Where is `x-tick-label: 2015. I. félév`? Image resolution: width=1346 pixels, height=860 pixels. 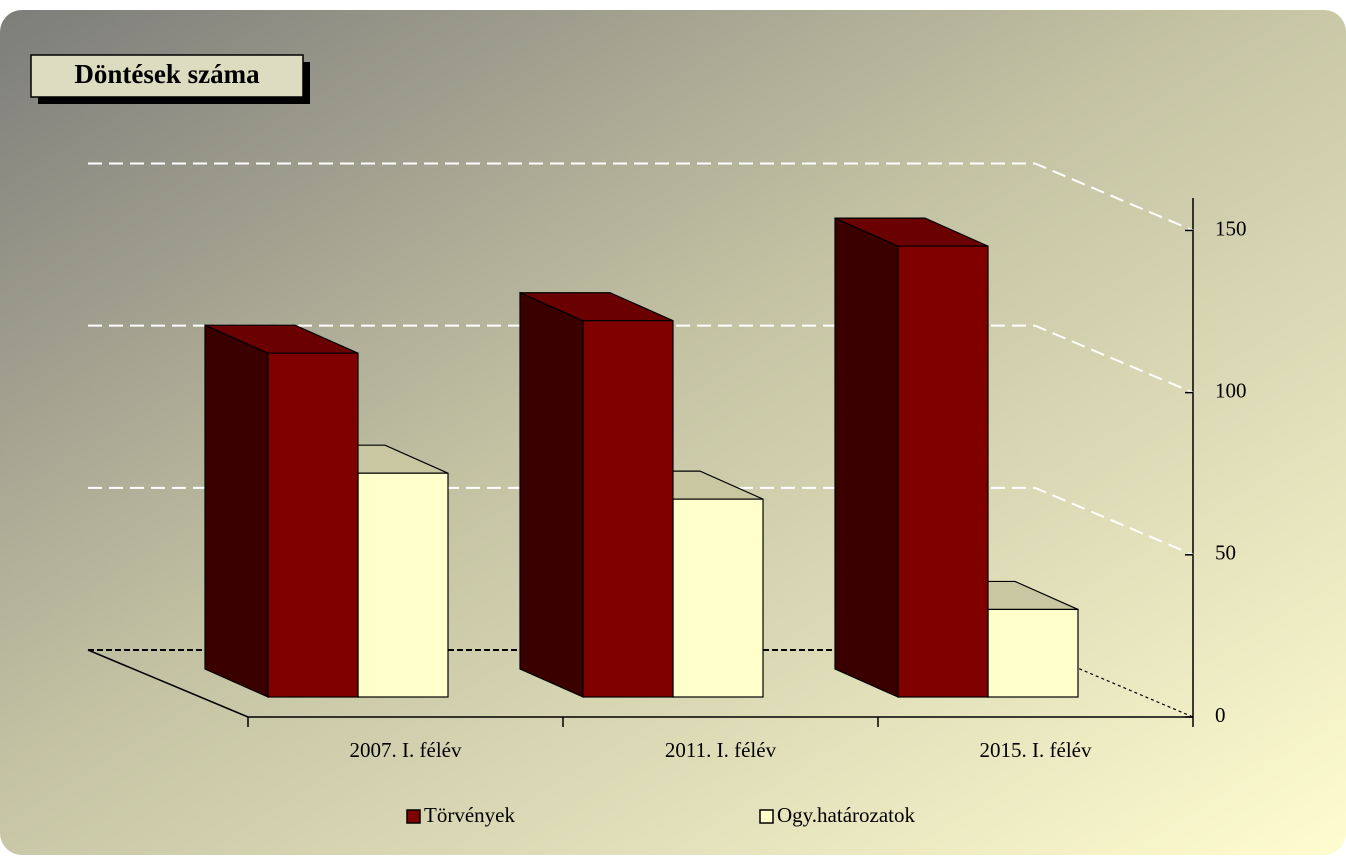
x-tick-label: 2015. I. félév is located at coordinates (1036, 750).